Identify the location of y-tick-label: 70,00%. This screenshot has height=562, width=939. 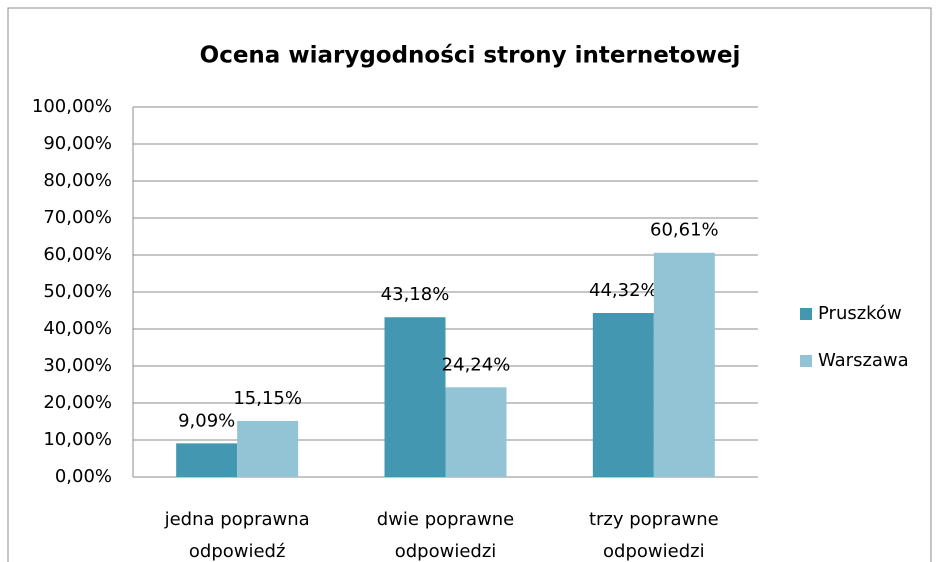
(77, 217).